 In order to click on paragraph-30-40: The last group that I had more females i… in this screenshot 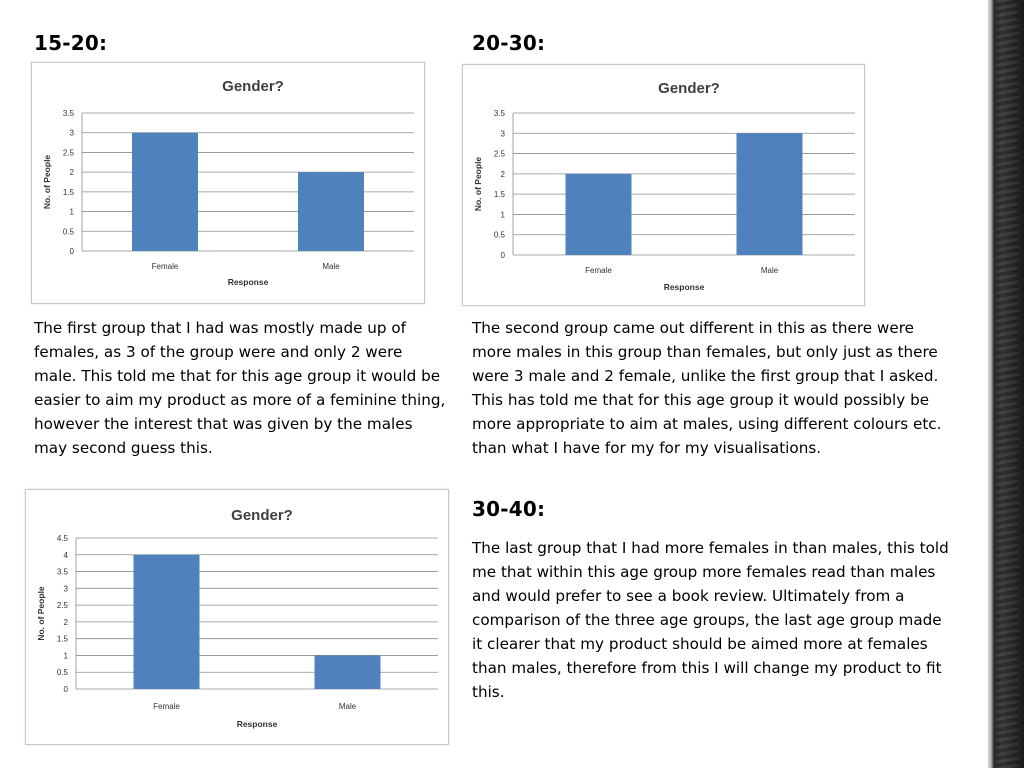, I will do `click(710, 620)`.